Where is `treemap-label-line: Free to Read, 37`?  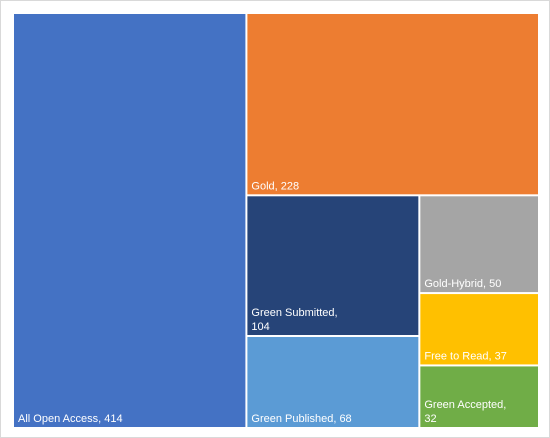
treemap-label-line: Free to Read, 37 is located at coordinates (465, 356).